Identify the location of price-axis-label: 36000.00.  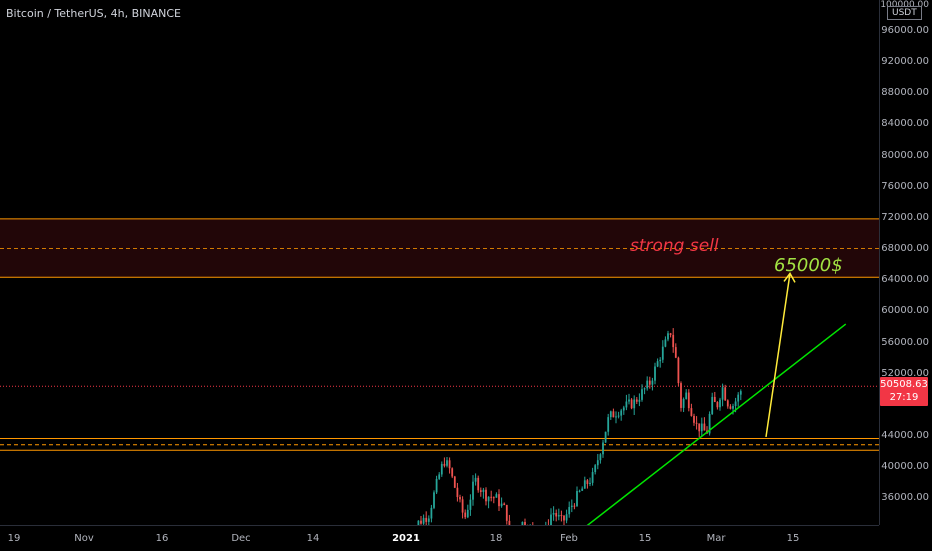
(905, 497).